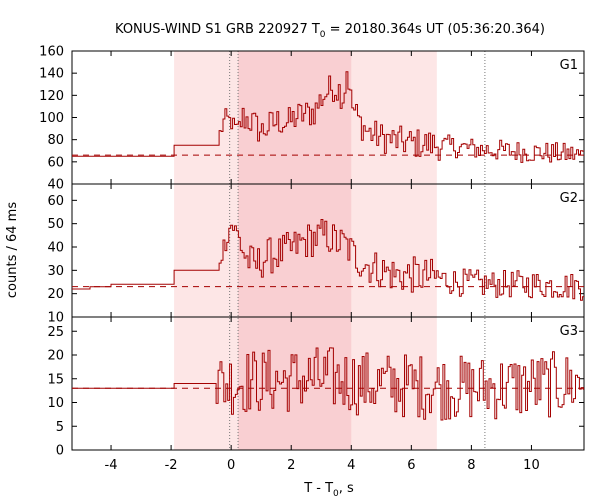 Image resolution: width=600 pixels, height=500 pixels. What do you see at coordinates (55, 271) in the screenshot?
I see `y-tick-label: 30` at bounding box center [55, 271].